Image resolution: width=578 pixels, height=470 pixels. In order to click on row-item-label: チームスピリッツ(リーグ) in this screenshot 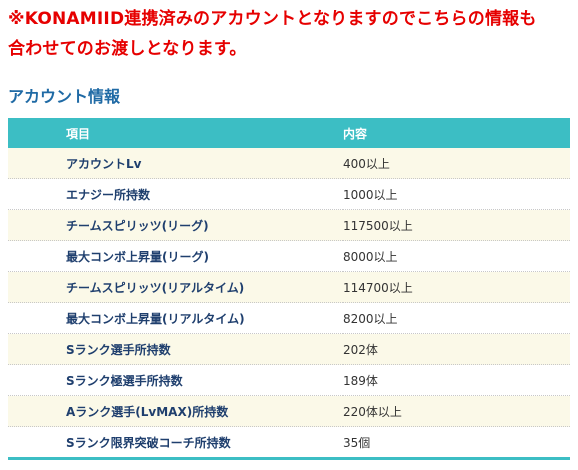, I will do `click(175, 225)`.